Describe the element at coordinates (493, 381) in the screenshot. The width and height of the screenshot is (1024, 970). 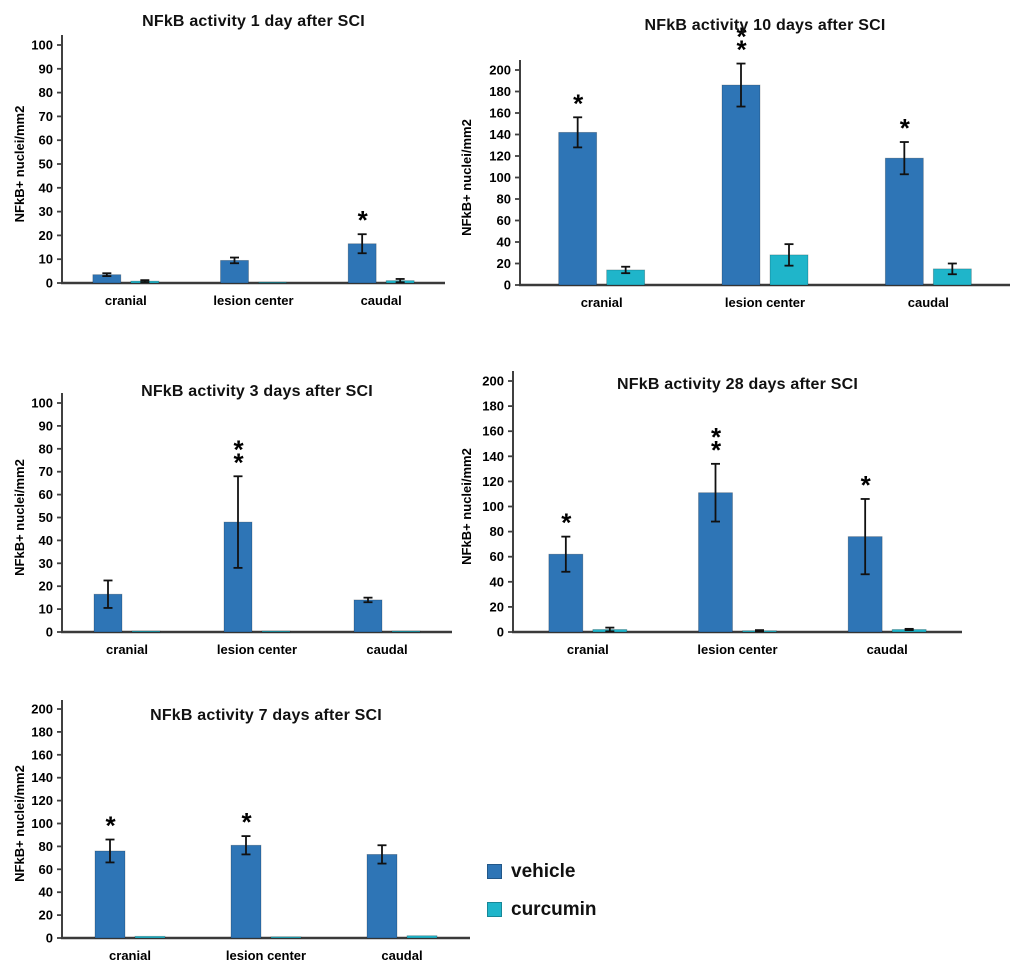
I see `y-tick-label: 200` at that location.